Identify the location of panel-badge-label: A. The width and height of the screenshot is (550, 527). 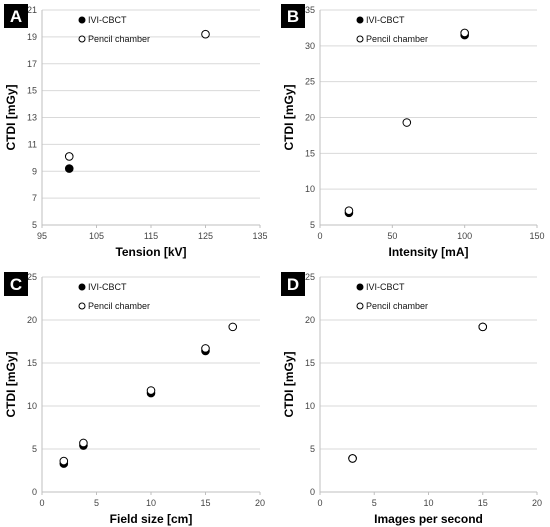
(16, 16).